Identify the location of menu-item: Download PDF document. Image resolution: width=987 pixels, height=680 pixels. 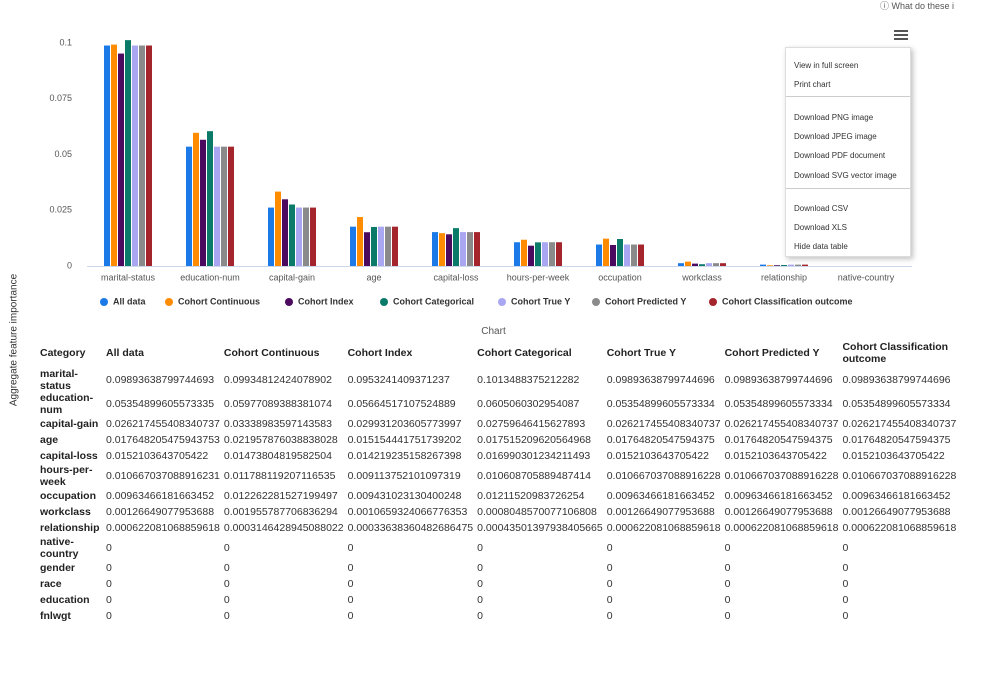
(840, 155).